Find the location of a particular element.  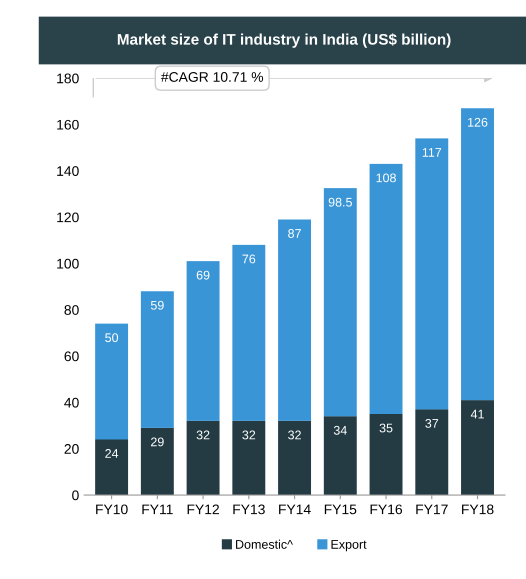

x-tick-label: FY12 is located at coordinates (203, 509).